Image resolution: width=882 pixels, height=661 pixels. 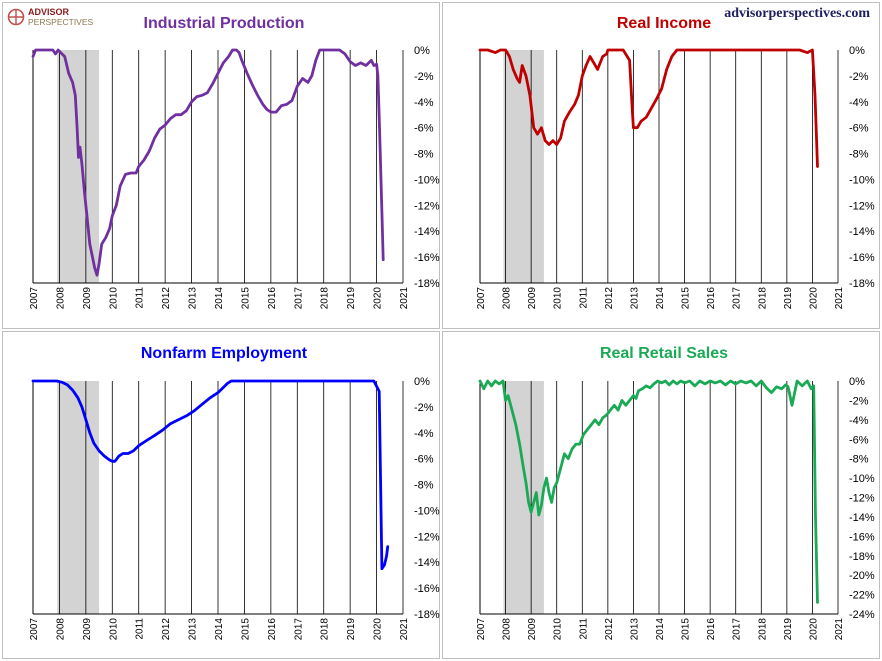 I want to click on brand-website: advisorperspectives.com, so click(x=797, y=13).